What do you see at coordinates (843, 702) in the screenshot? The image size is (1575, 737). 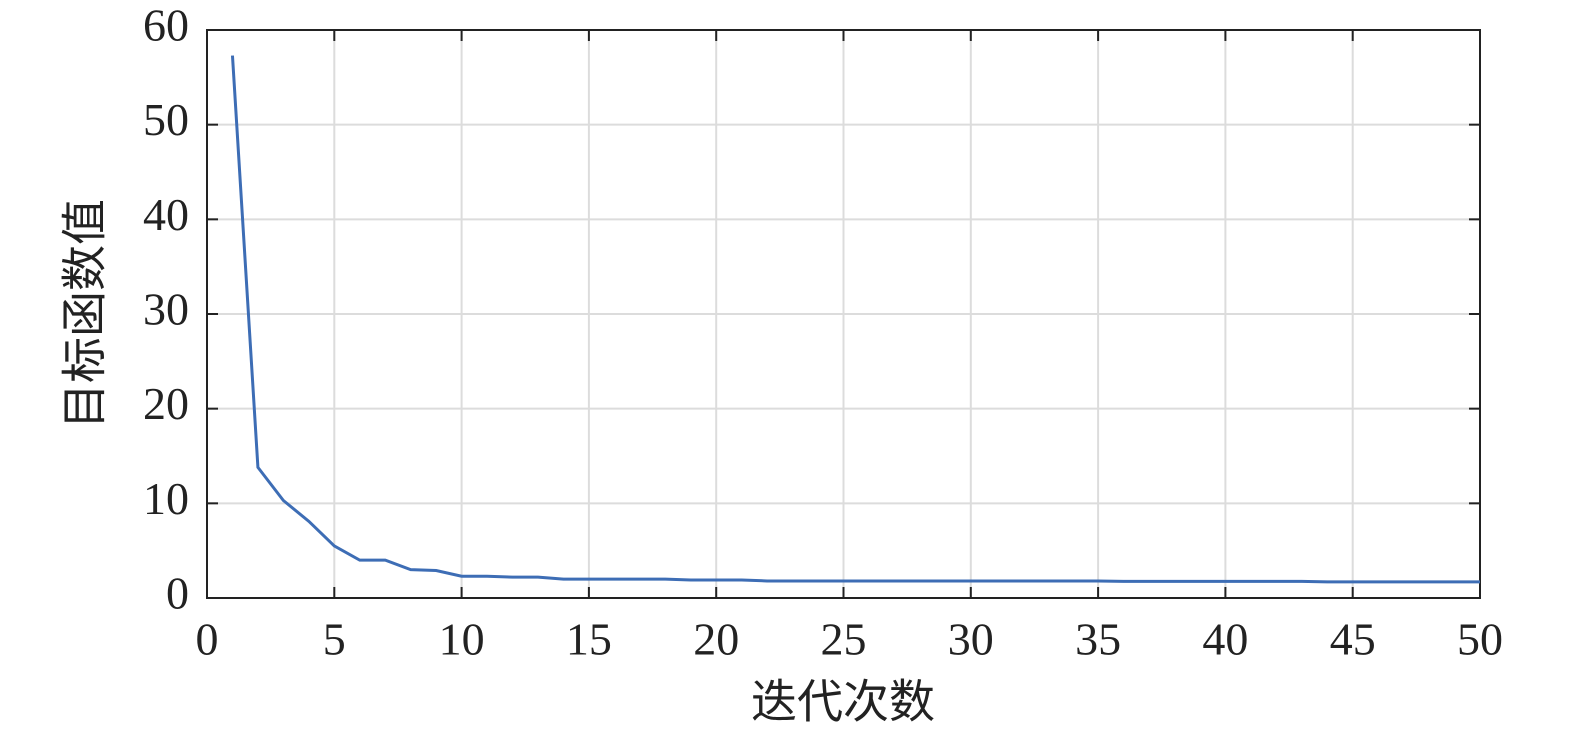 I see `x-axis-label: 迭代次数` at bounding box center [843, 702].